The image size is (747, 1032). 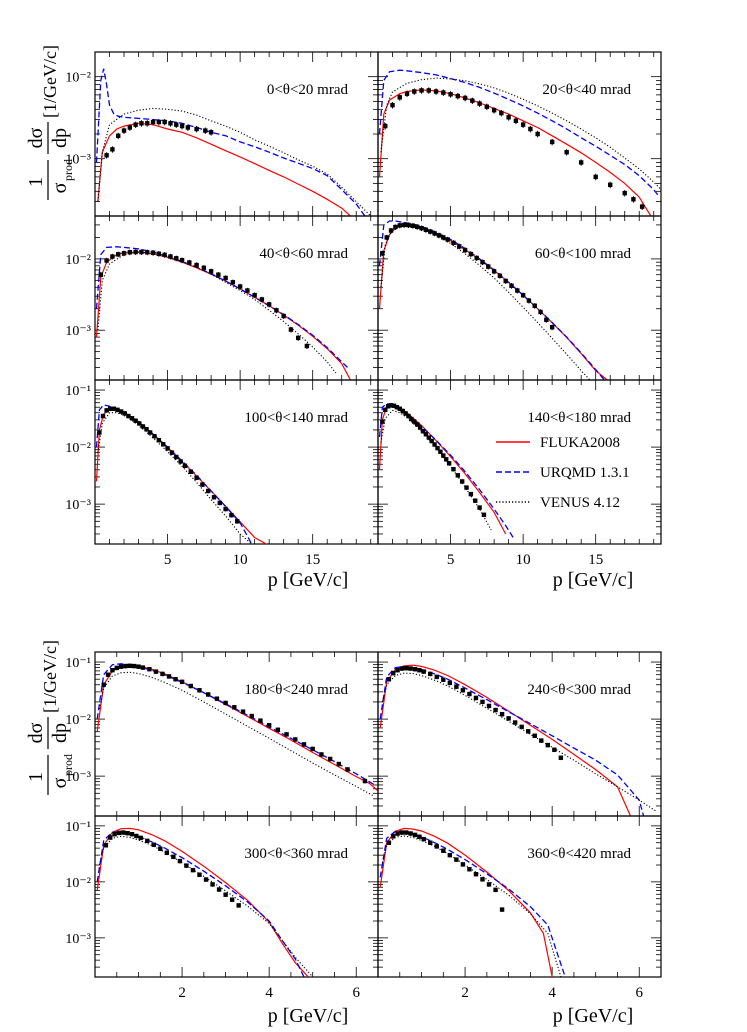 What do you see at coordinates (222, 473) in the screenshot?
I see `panel-100-140-mrad: 10⁻³ 10⁻² 10⁻¹ 100<θ<140 mrad 5 10 15` at bounding box center [222, 473].